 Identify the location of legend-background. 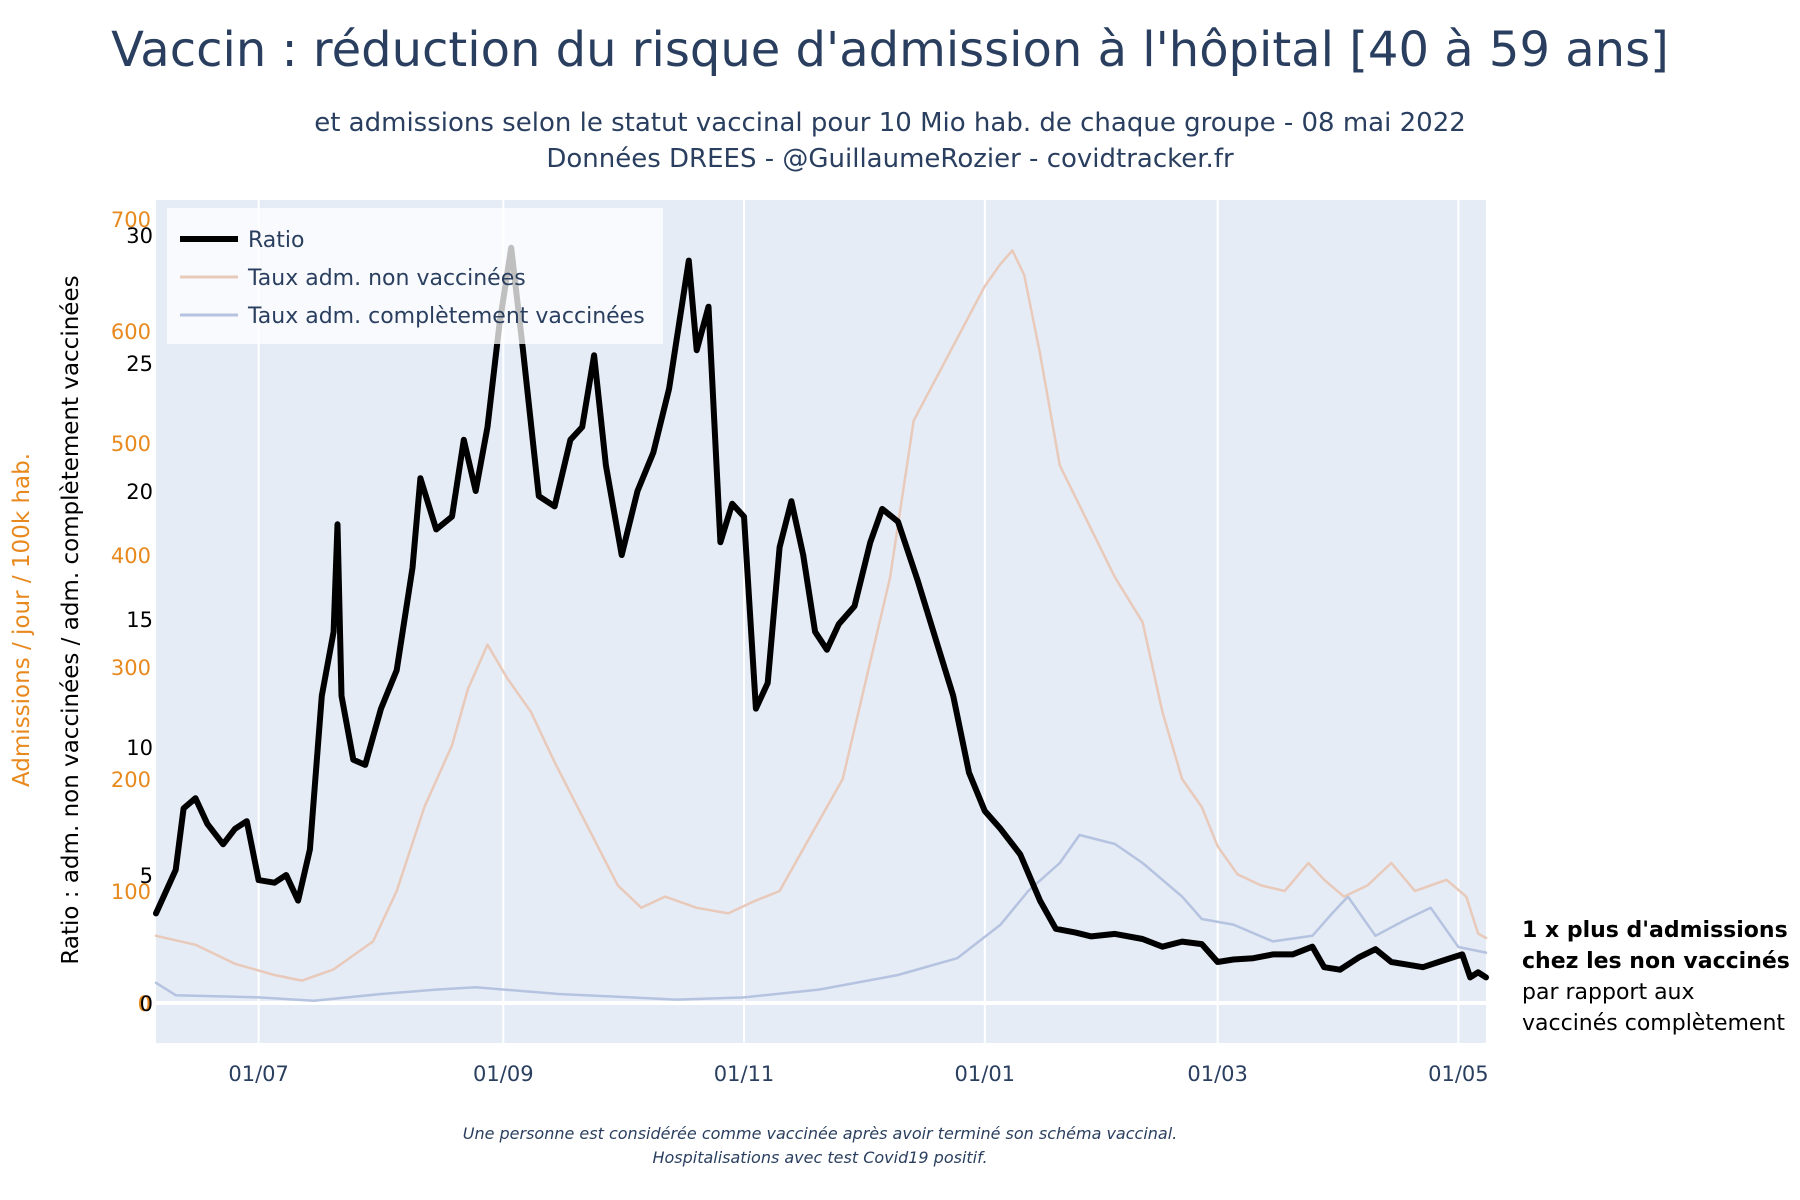
(415, 276).